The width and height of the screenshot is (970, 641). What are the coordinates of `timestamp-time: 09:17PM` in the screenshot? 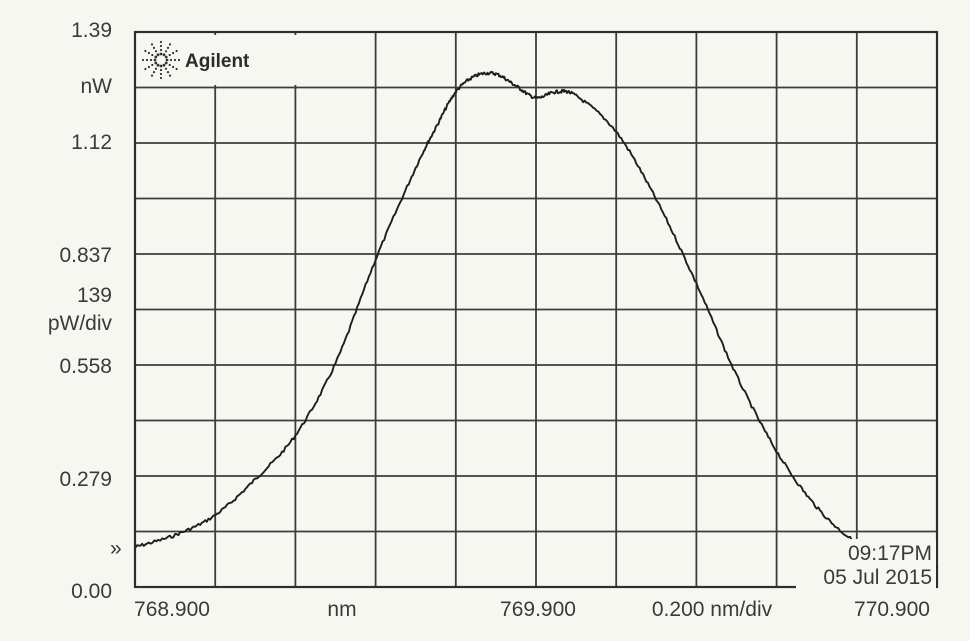 It's located at (890, 553).